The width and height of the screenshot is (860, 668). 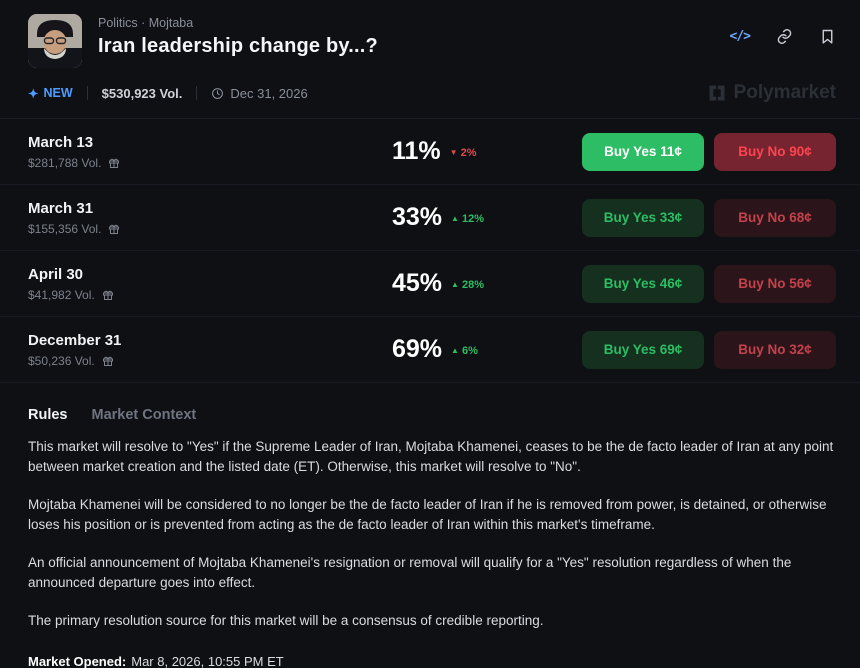 What do you see at coordinates (142, 93) in the screenshot?
I see `total-volume: $530,923 Vol.` at bounding box center [142, 93].